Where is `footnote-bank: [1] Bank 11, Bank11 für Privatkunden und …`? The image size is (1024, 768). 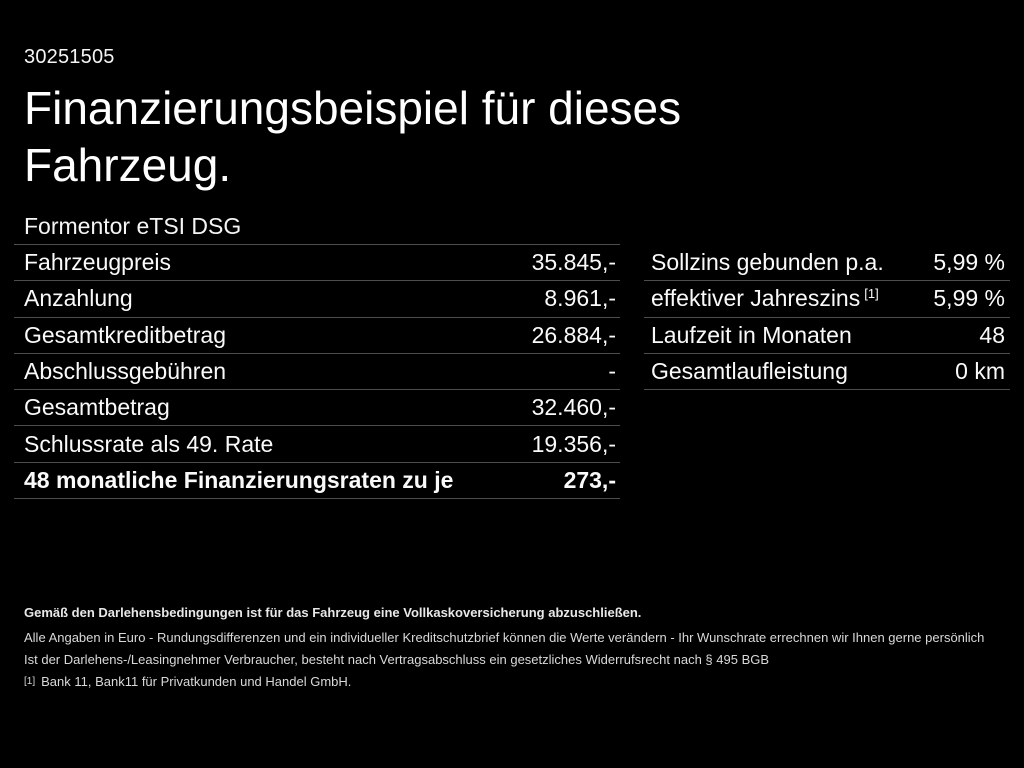
footnote-bank: [1] Bank 11, Bank11 für Privatkunden und … is located at coordinates (187, 681).